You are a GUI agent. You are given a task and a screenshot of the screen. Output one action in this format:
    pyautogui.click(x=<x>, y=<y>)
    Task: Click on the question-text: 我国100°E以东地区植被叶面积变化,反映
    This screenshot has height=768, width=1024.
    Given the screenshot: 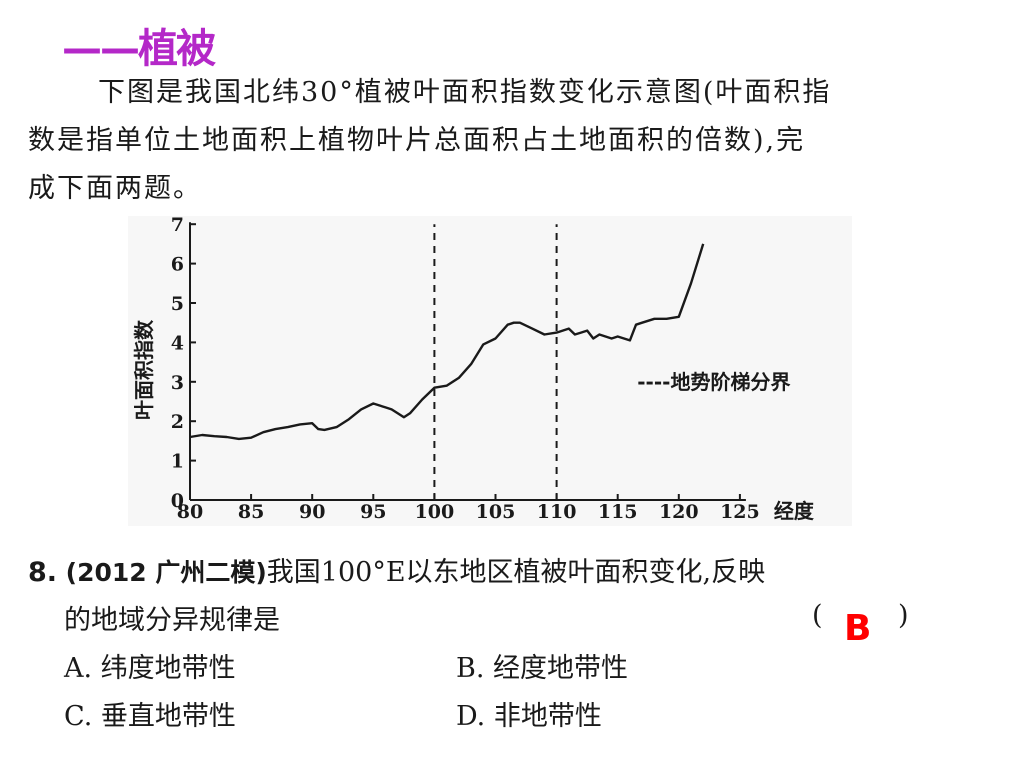 What is the action you would take?
    pyautogui.click(x=516, y=572)
    